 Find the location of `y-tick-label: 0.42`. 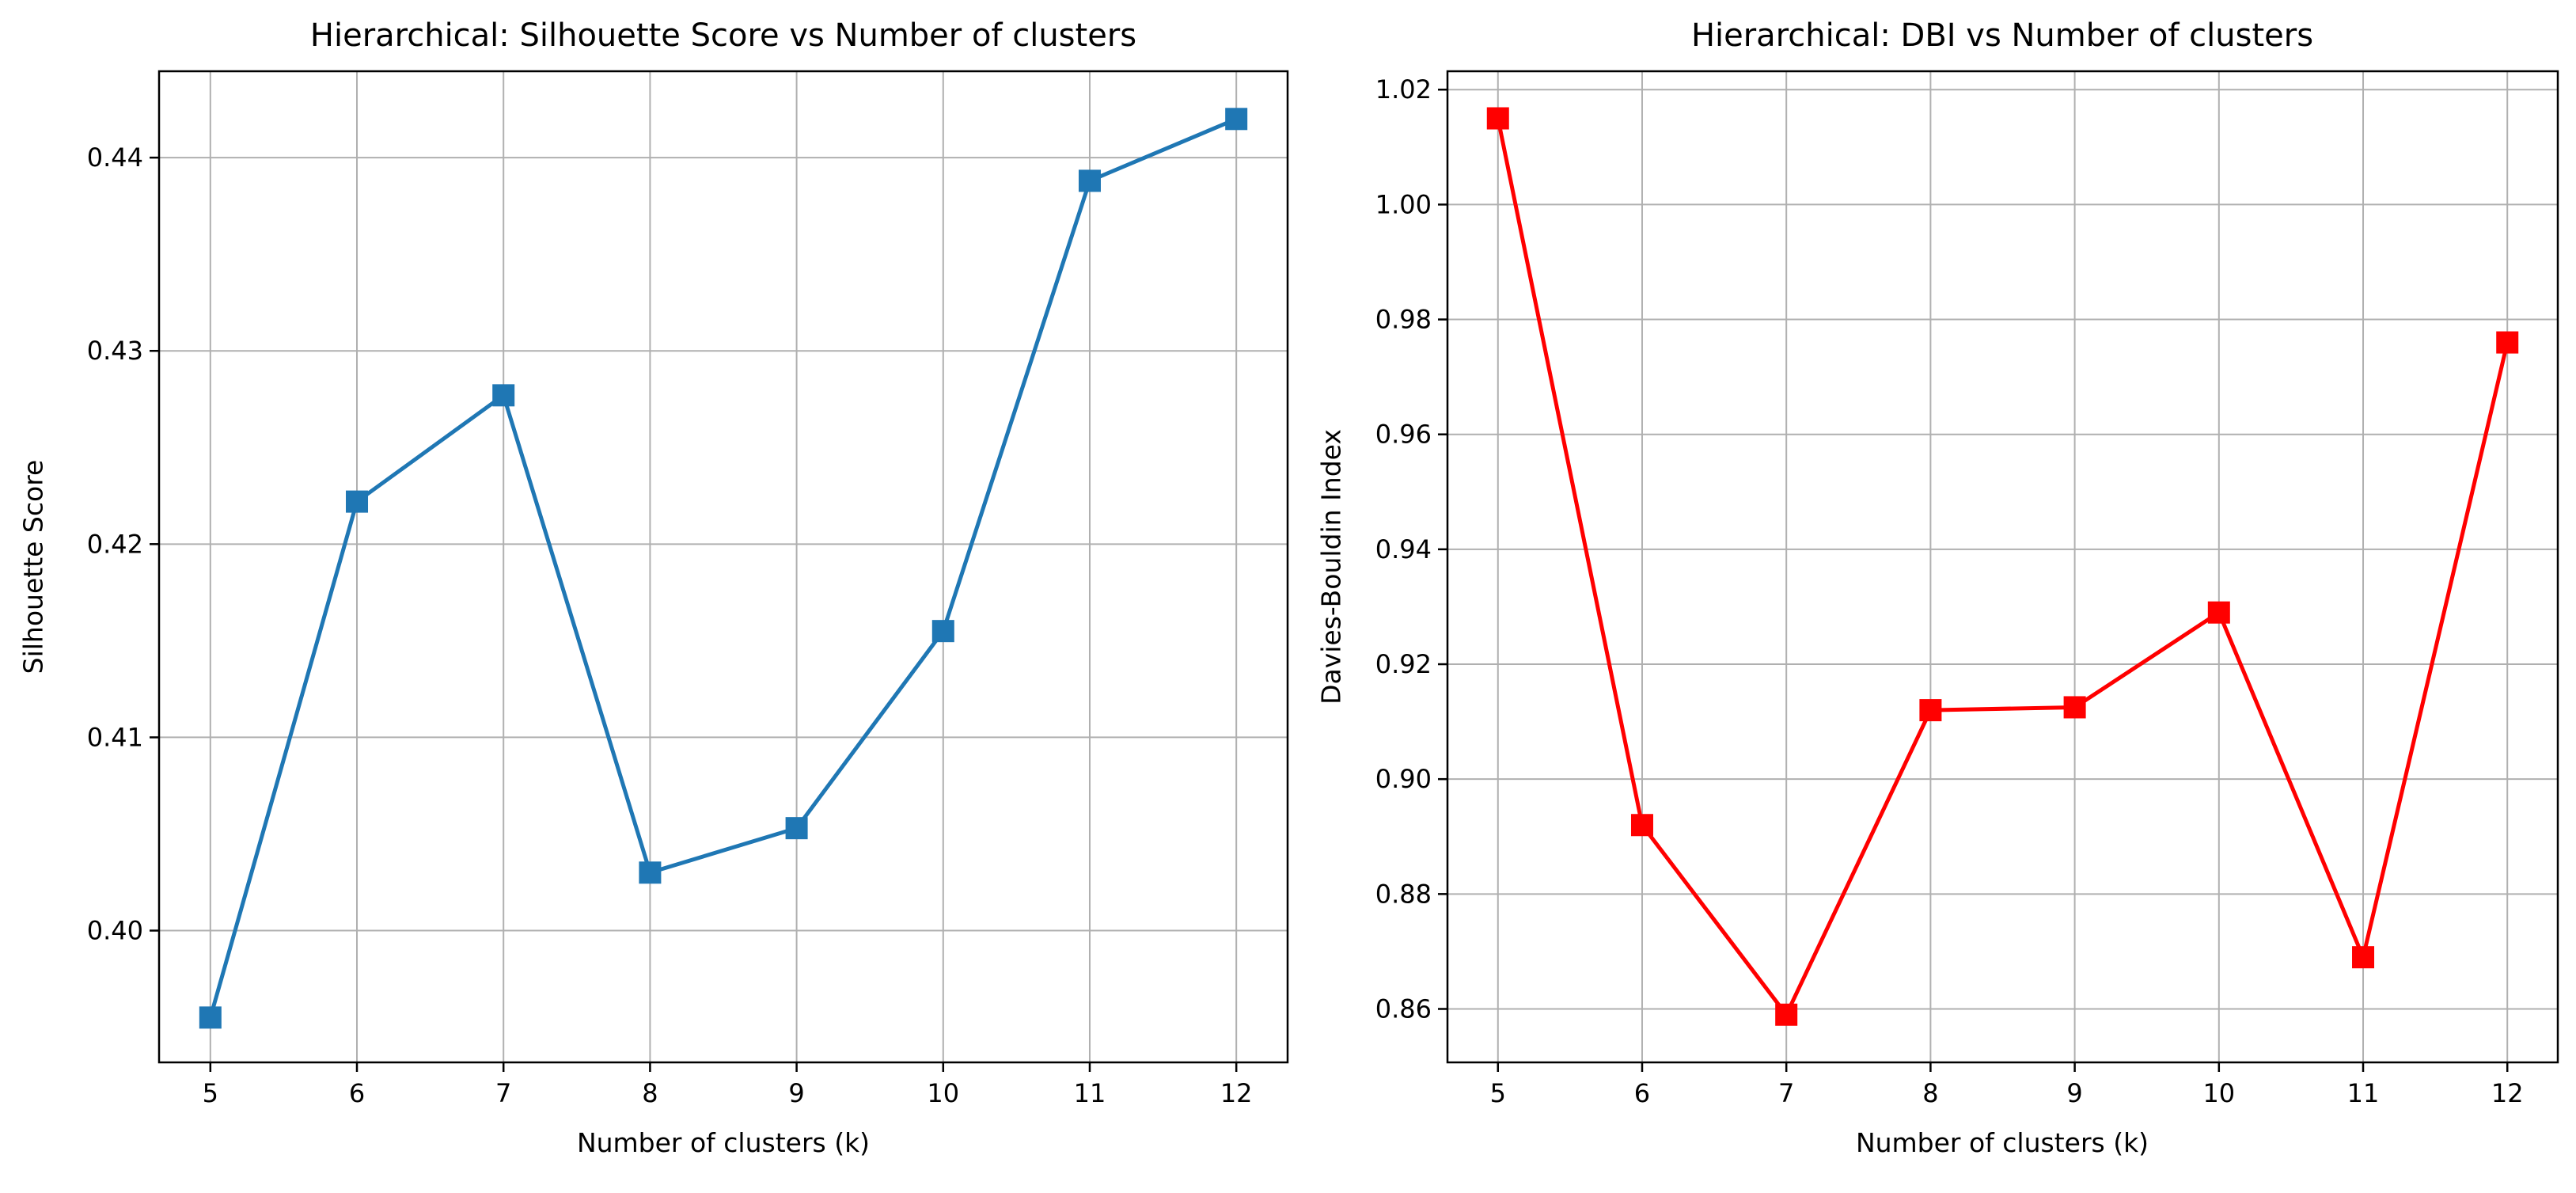

y-tick-label: 0.42 is located at coordinates (115, 544).